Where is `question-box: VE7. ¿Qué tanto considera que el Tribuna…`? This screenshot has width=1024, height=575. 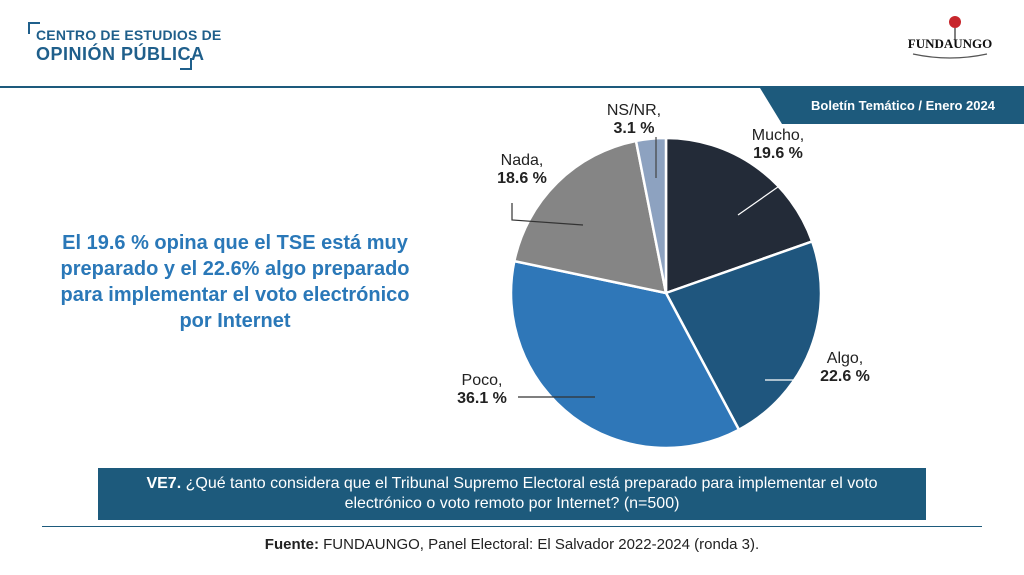
question-box: VE7. ¿Qué tanto considera que el Tribuna… is located at coordinates (512, 494).